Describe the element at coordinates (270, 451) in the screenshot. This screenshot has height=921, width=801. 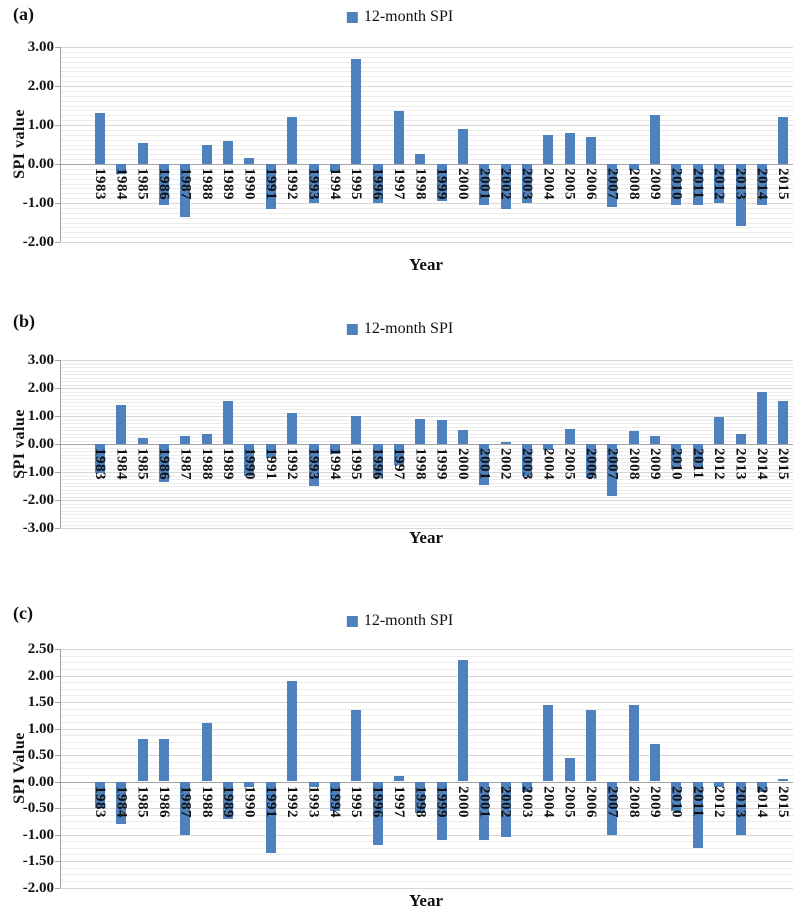
I see `bar-1991` at that location.